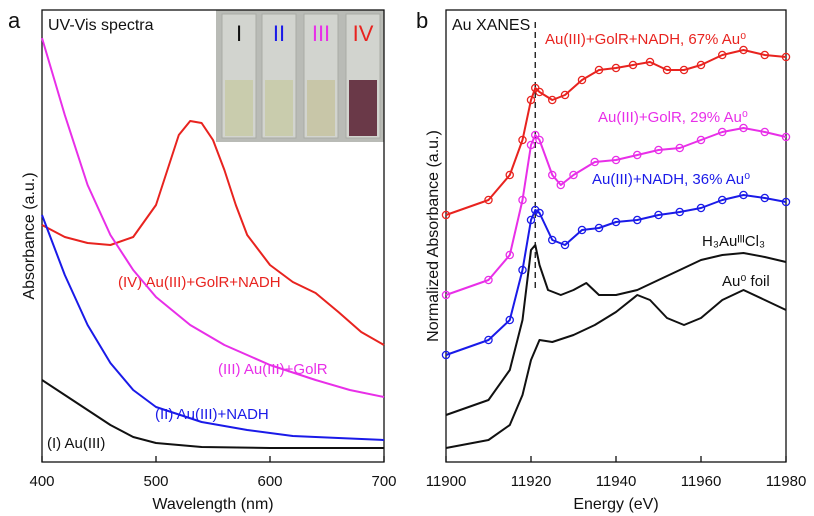 Image resolution: width=814 pixels, height=516 pixels. Describe the element at coordinates (76, 443) in the screenshot. I see `series-label: (I) Au(III)` at that location.